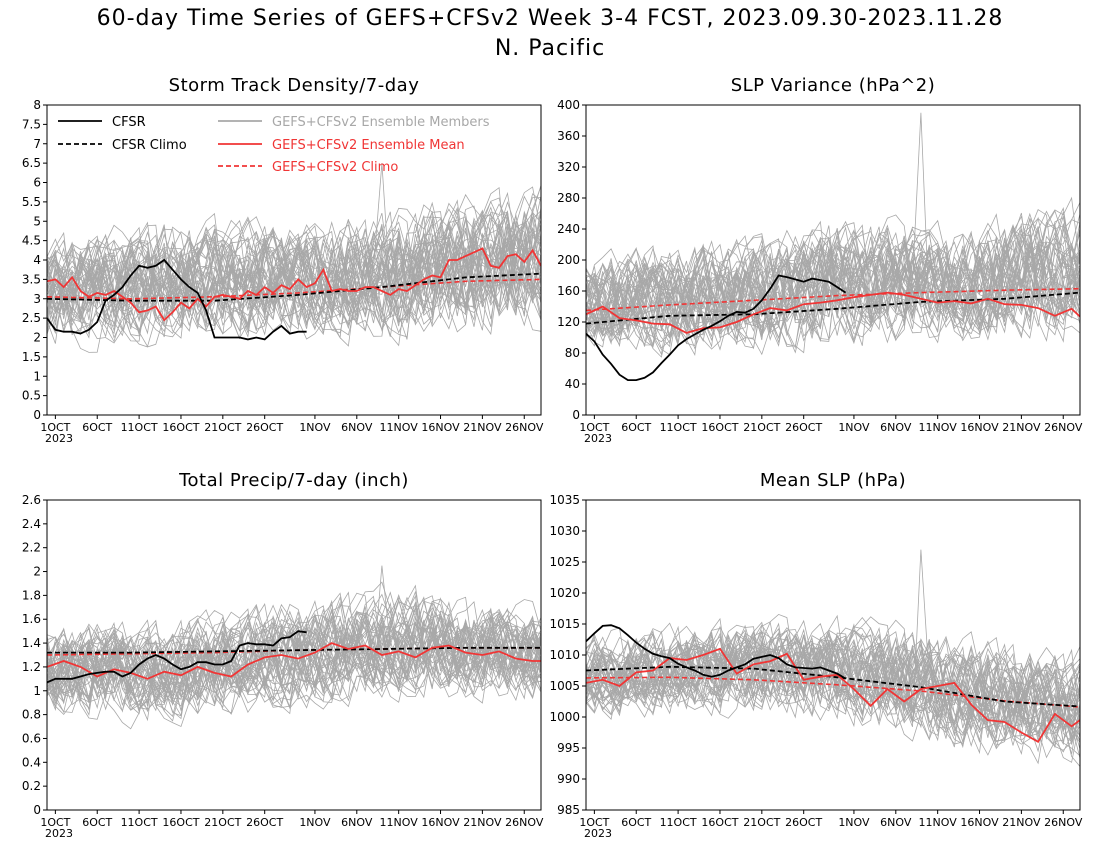 The height and width of the screenshot is (850, 1100). I want to click on y-tick-label: 5, so click(37, 221).